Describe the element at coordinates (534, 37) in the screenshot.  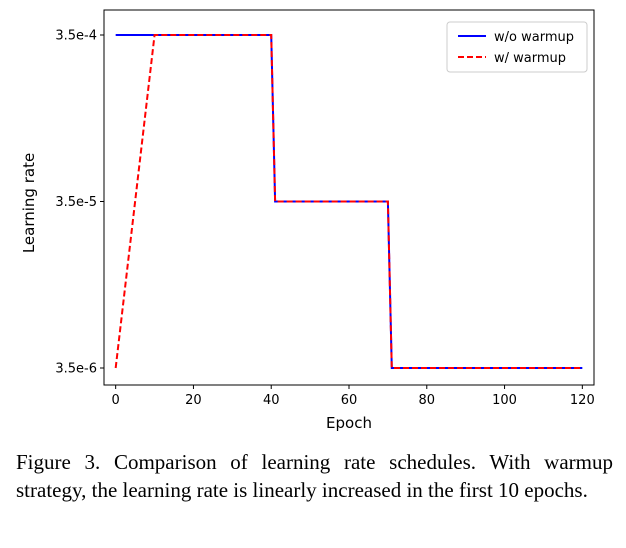
I see `legend-label-wo-warmup: w/o warmup` at that location.